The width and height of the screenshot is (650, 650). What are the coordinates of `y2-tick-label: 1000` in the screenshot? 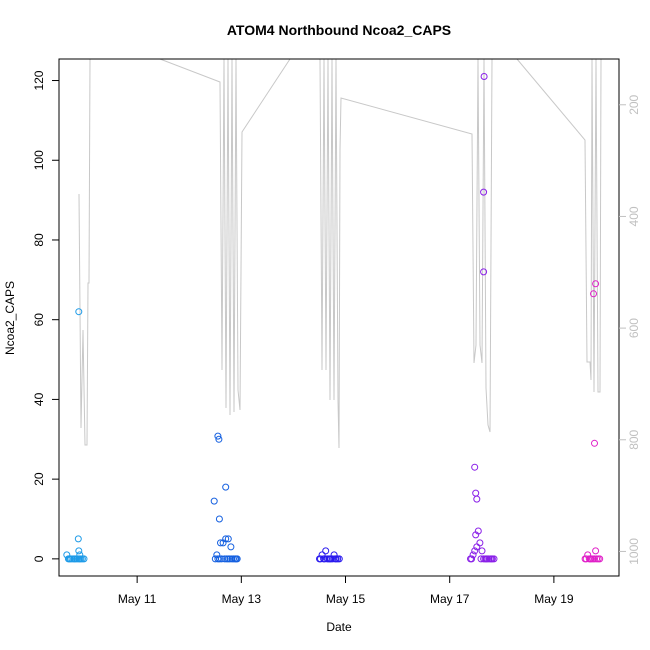 It's located at (634, 551).